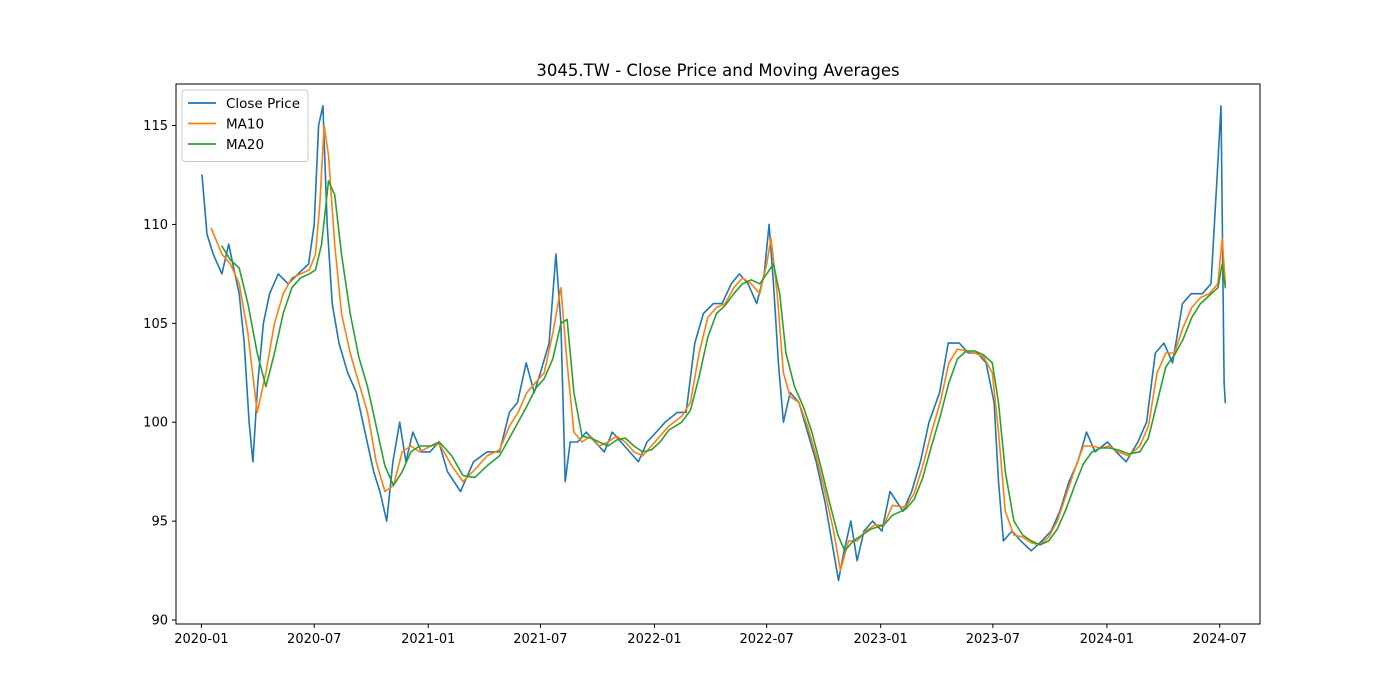 The image size is (1400, 700). I want to click on legend-label-close-price: Close Price, so click(263, 104).